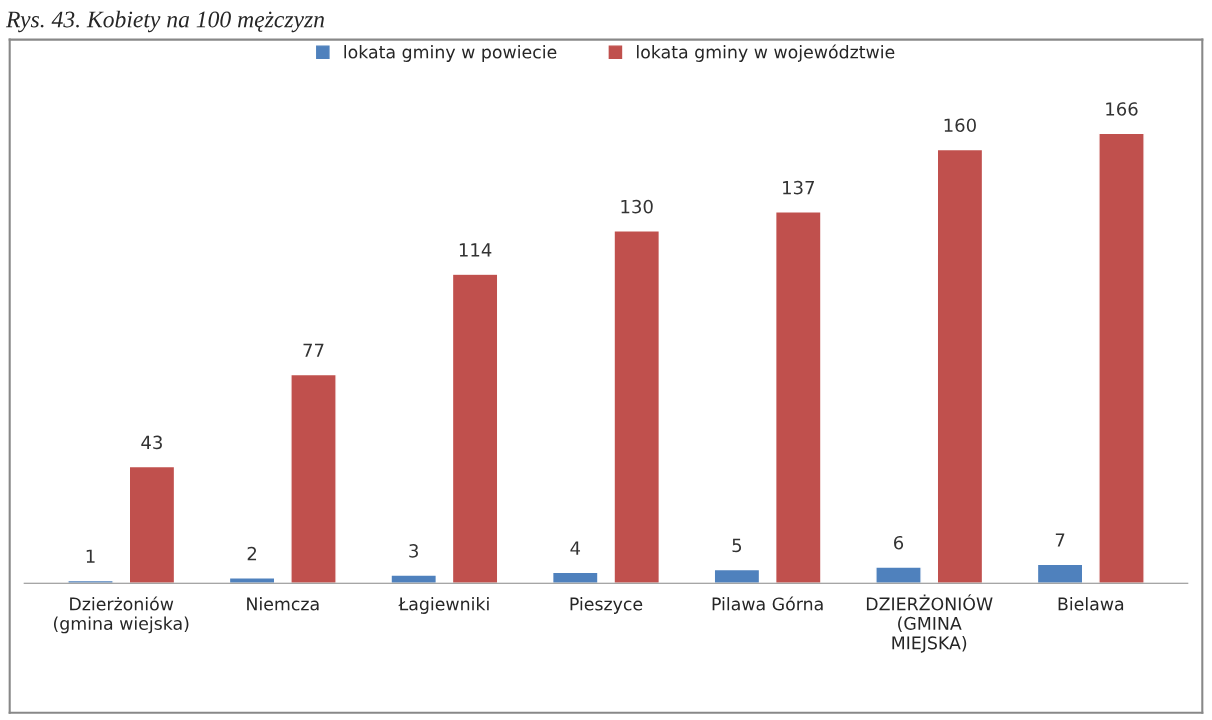 Image resolution: width=1212 pixels, height=720 pixels. Describe the element at coordinates (899, 542) in the screenshot. I see `data-label: 6` at that location.